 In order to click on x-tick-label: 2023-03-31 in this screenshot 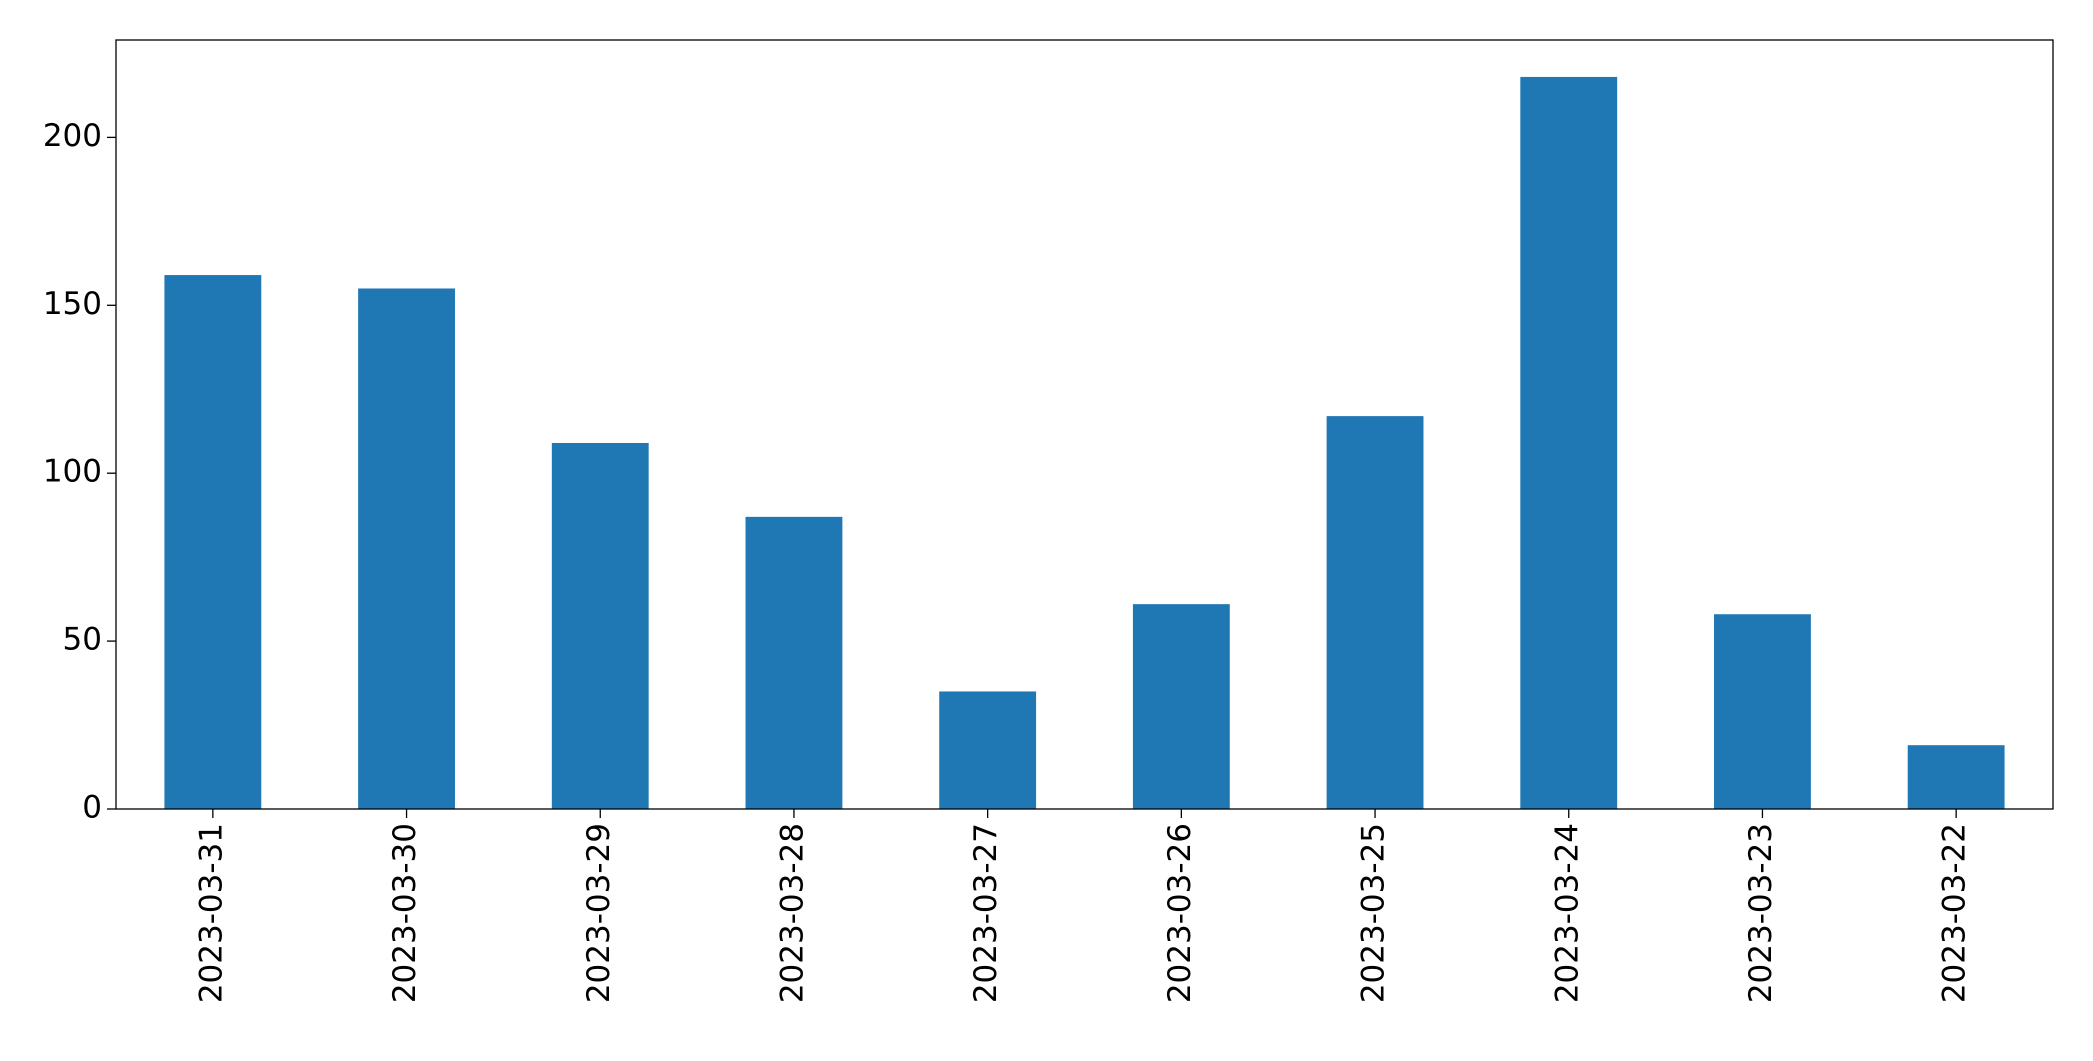, I will do `click(211, 913)`.